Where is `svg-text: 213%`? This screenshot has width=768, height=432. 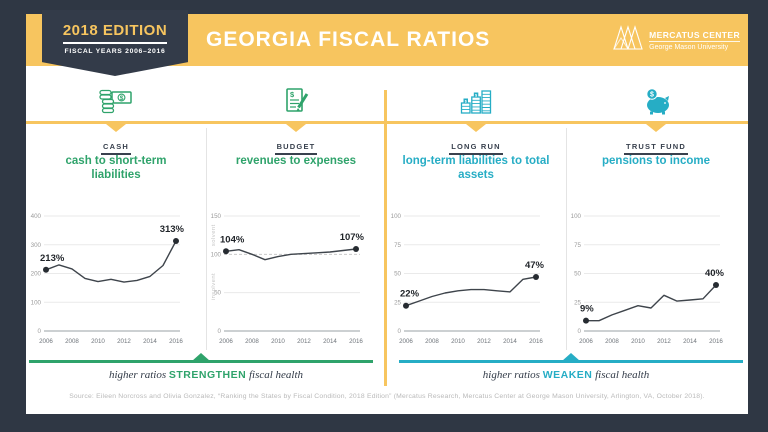
svg-text: 213% is located at coordinates (52, 258).